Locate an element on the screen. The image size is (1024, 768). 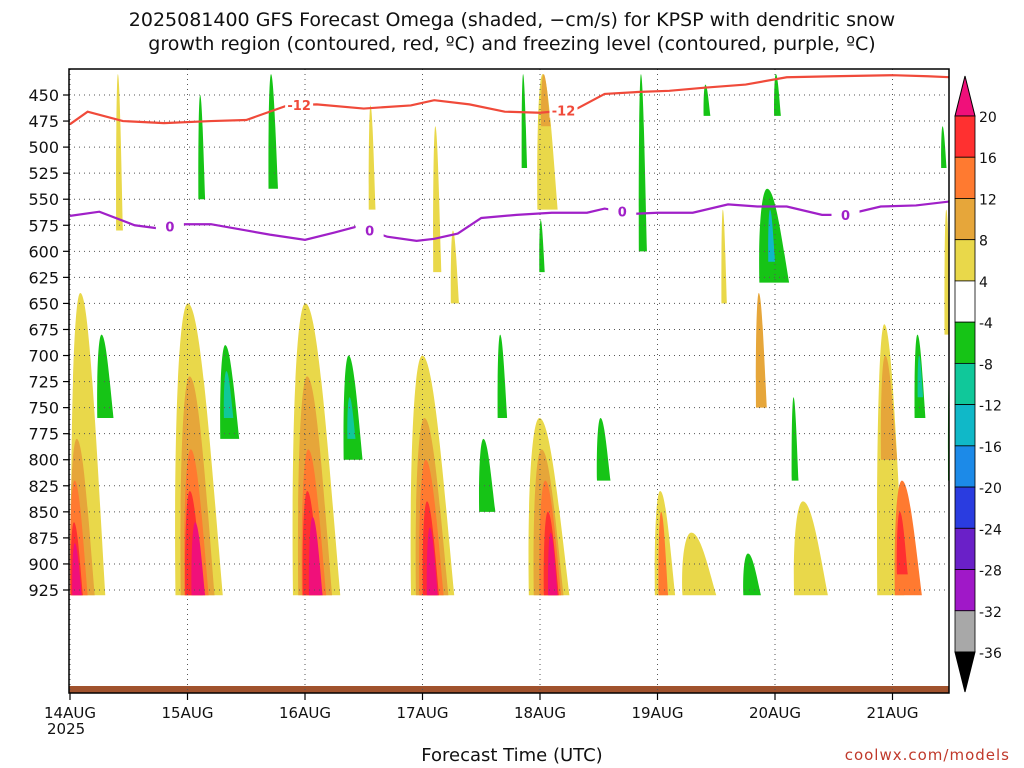
y-tick-label-6: 600 is located at coordinates (43, 251).